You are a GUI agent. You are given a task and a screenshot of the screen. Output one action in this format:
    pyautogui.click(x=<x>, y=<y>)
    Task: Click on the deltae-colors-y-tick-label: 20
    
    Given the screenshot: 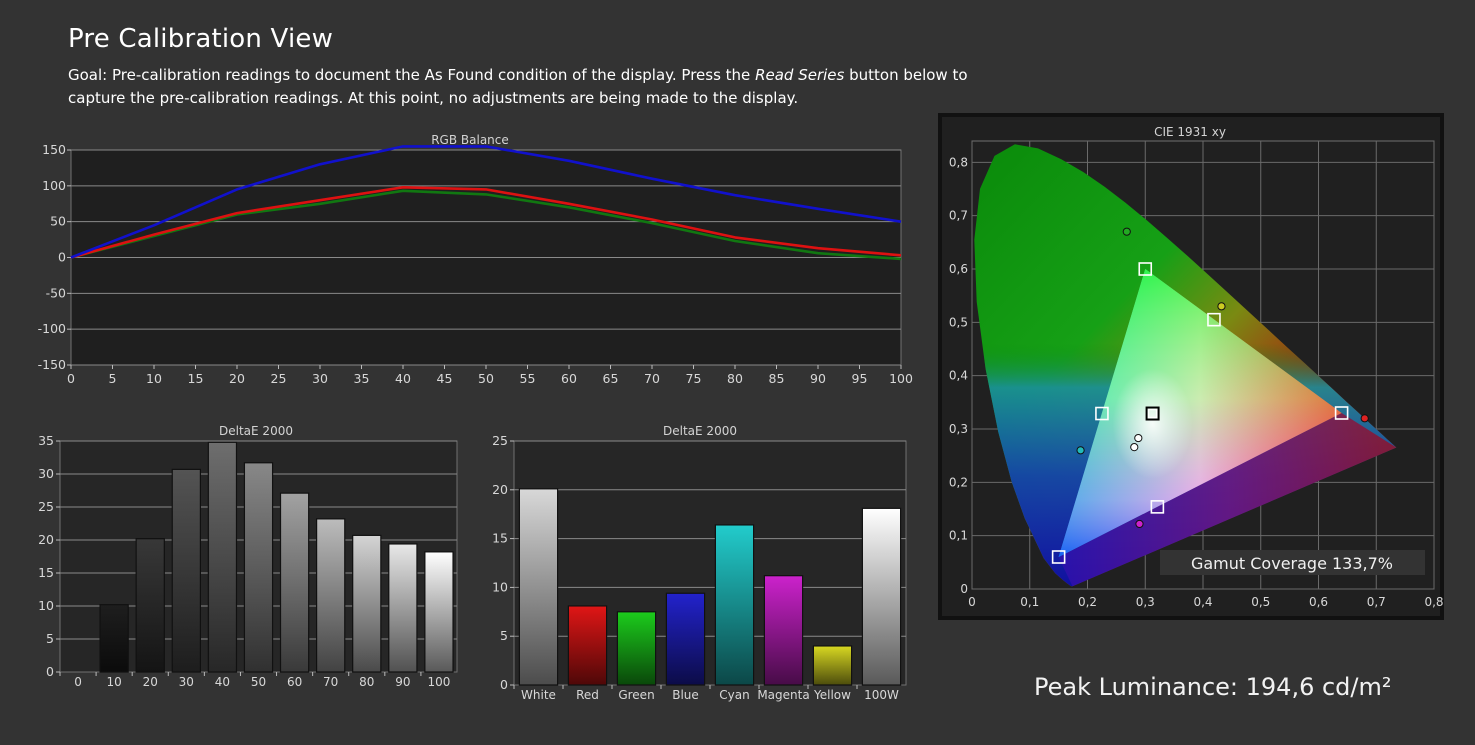 What is the action you would take?
    pyautogui.click(x=500, y=489)
    